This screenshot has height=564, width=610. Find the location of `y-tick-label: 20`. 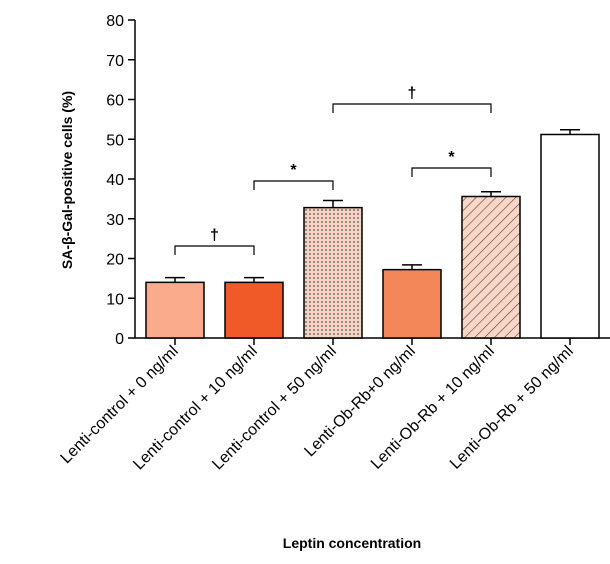

y-tick-label: 20 is located at coordinates (115, 260).